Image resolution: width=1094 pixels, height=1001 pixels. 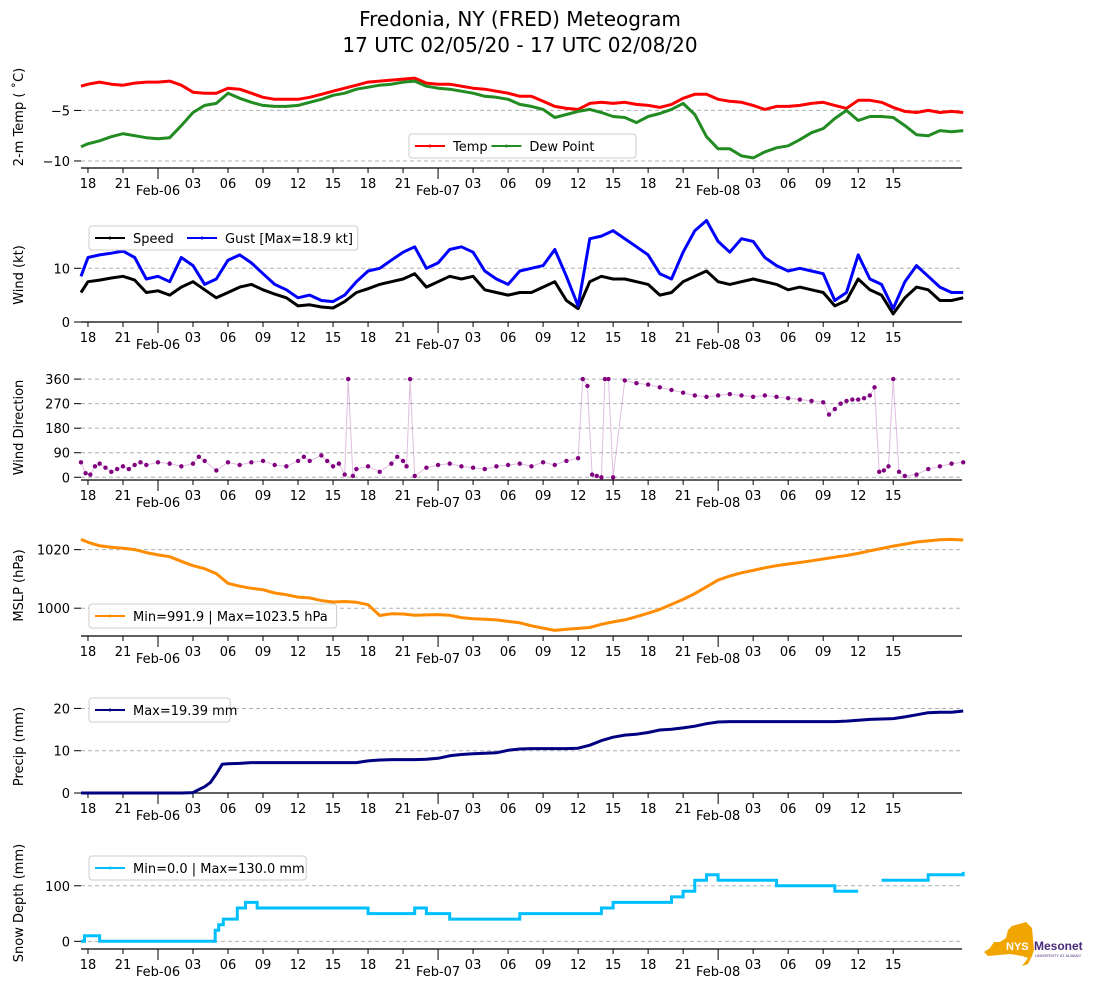 What do you see at coordinates (19, 746) in the screenshot?
I see `y-axis-label: Precip (mm)` at bounding box center [19, 746].